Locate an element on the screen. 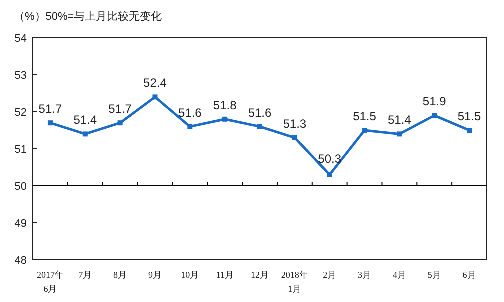 The height and width of the screenshot is (302, 504). x-tick-label: 8月 is located at coordinates (121, 275).